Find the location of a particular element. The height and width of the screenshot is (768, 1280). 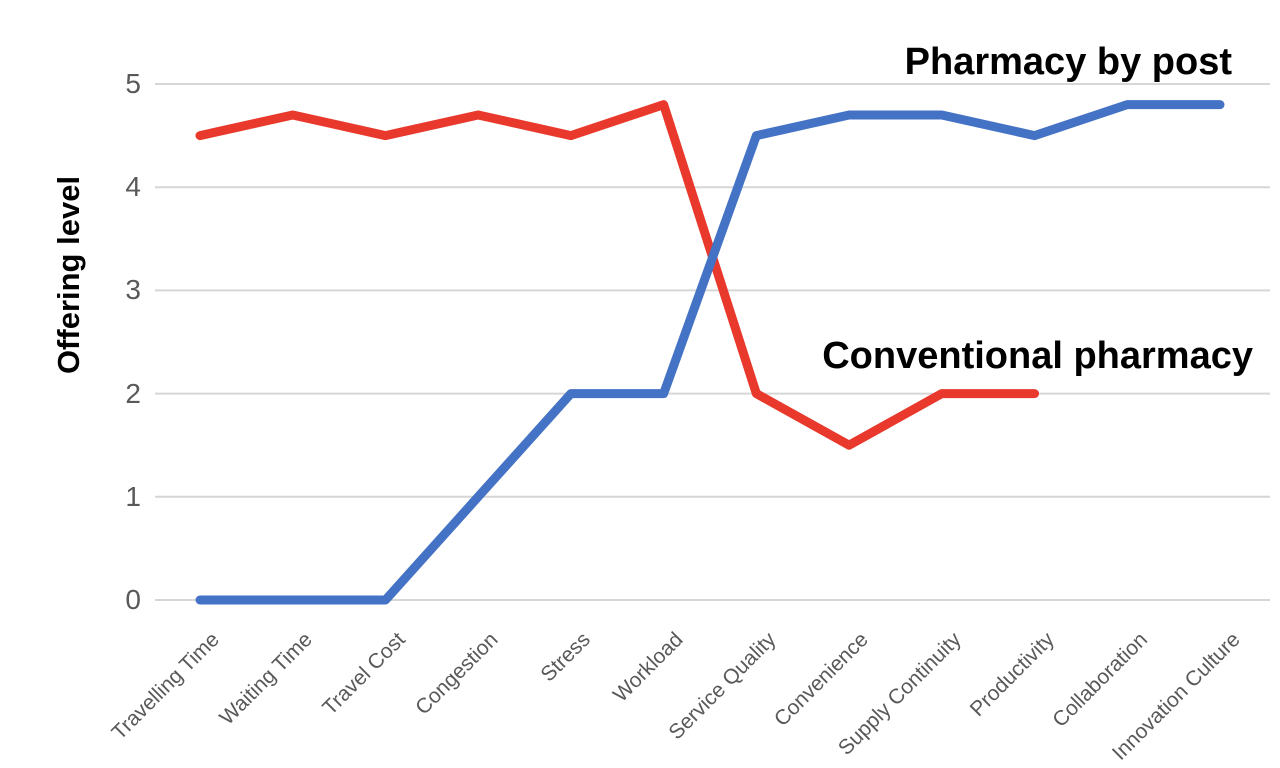

y-tick-label-1: 1 is located at coordinates (133, 496).